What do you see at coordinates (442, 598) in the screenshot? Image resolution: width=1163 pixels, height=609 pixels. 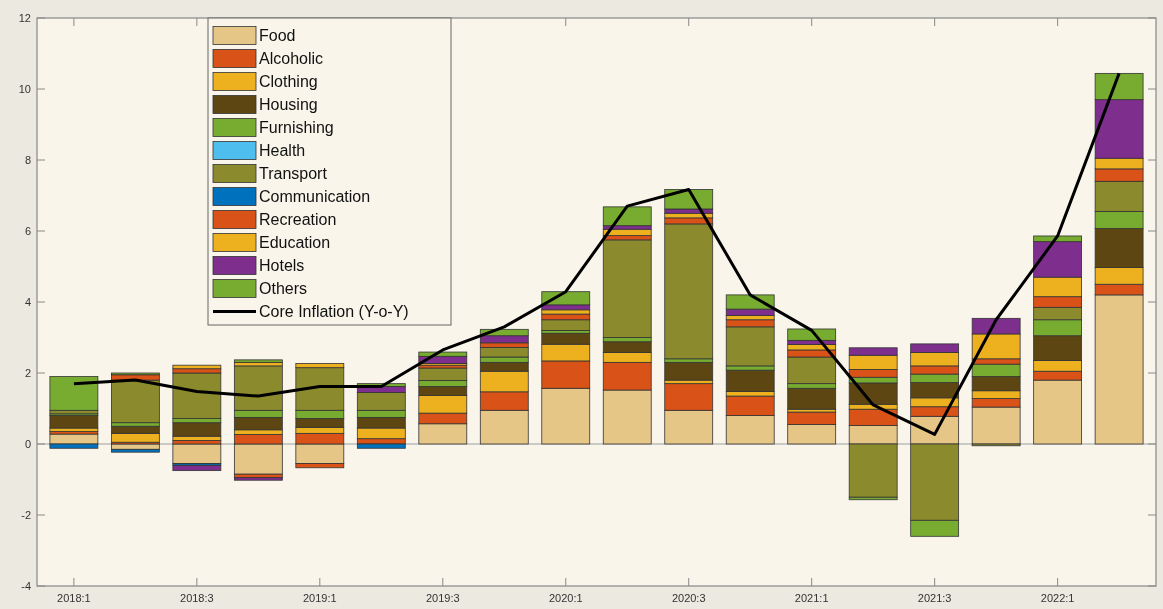 I see `x-tick-label: 2019:3` at bounding box center [442, 598].